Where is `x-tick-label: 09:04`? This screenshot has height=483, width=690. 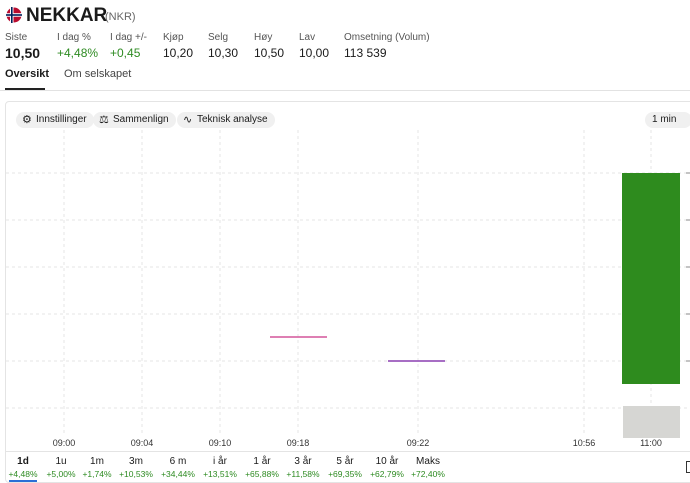 x-tick-label: 09:04 is located at coordinates (142, 443).